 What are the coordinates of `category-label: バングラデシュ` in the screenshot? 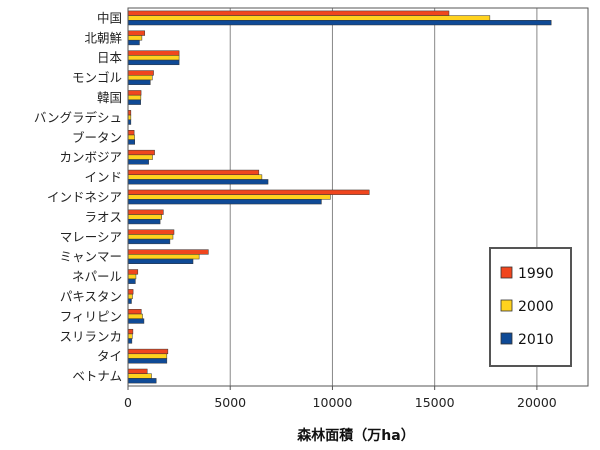 It's located at (78, 117).